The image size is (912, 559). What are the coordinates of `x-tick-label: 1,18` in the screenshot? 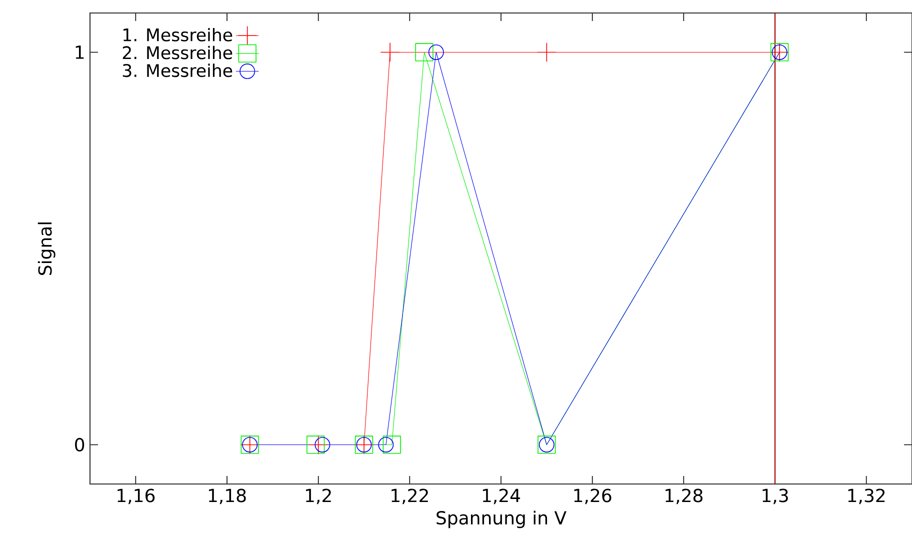 It's located at (227, 496).